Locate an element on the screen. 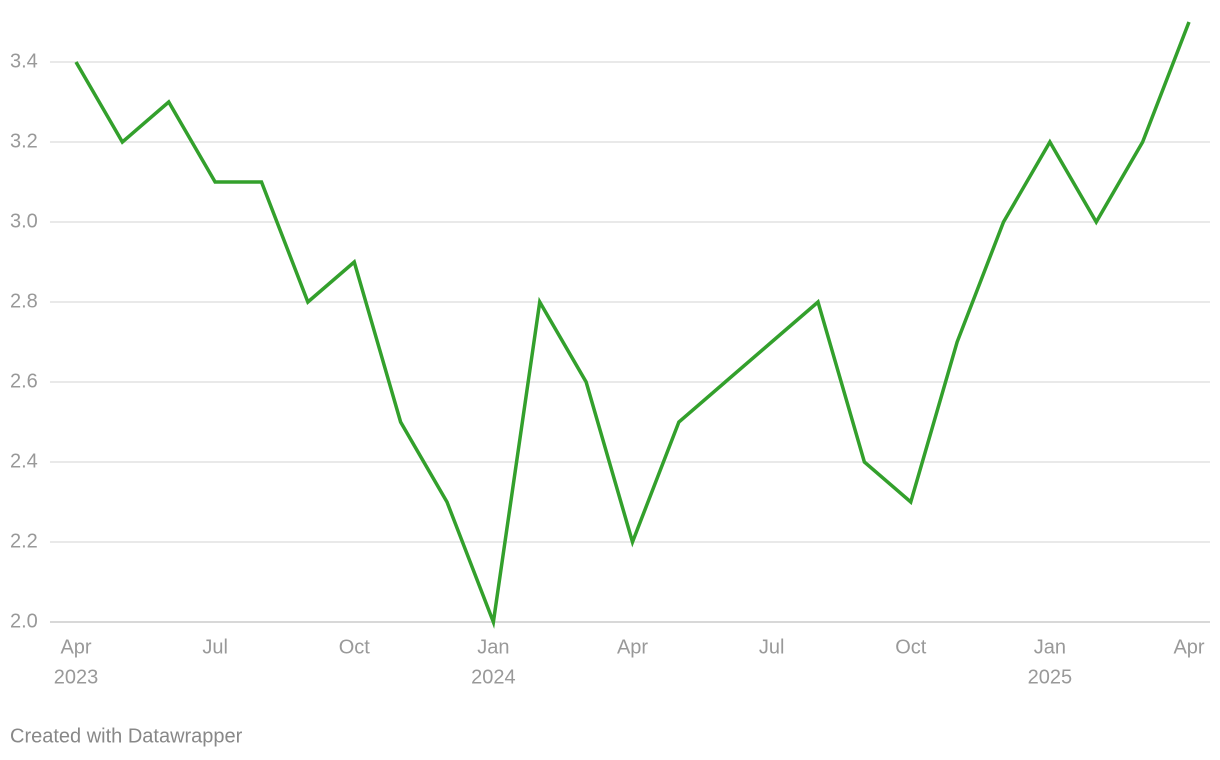  x-tick-label: 2025 is located at coordinates (1050, 677).